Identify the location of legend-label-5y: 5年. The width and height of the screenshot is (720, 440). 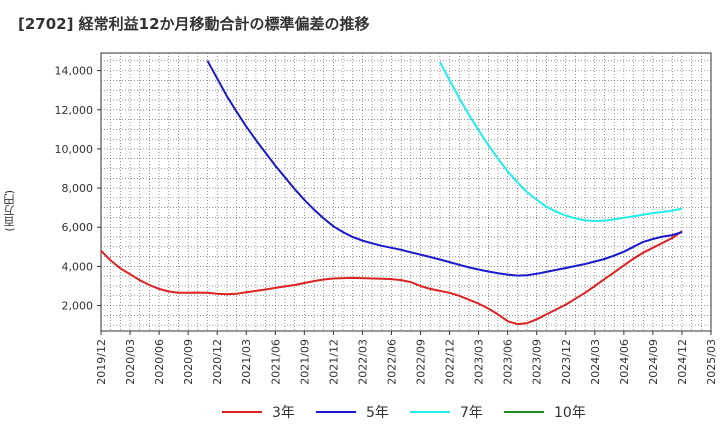
(377, 413).